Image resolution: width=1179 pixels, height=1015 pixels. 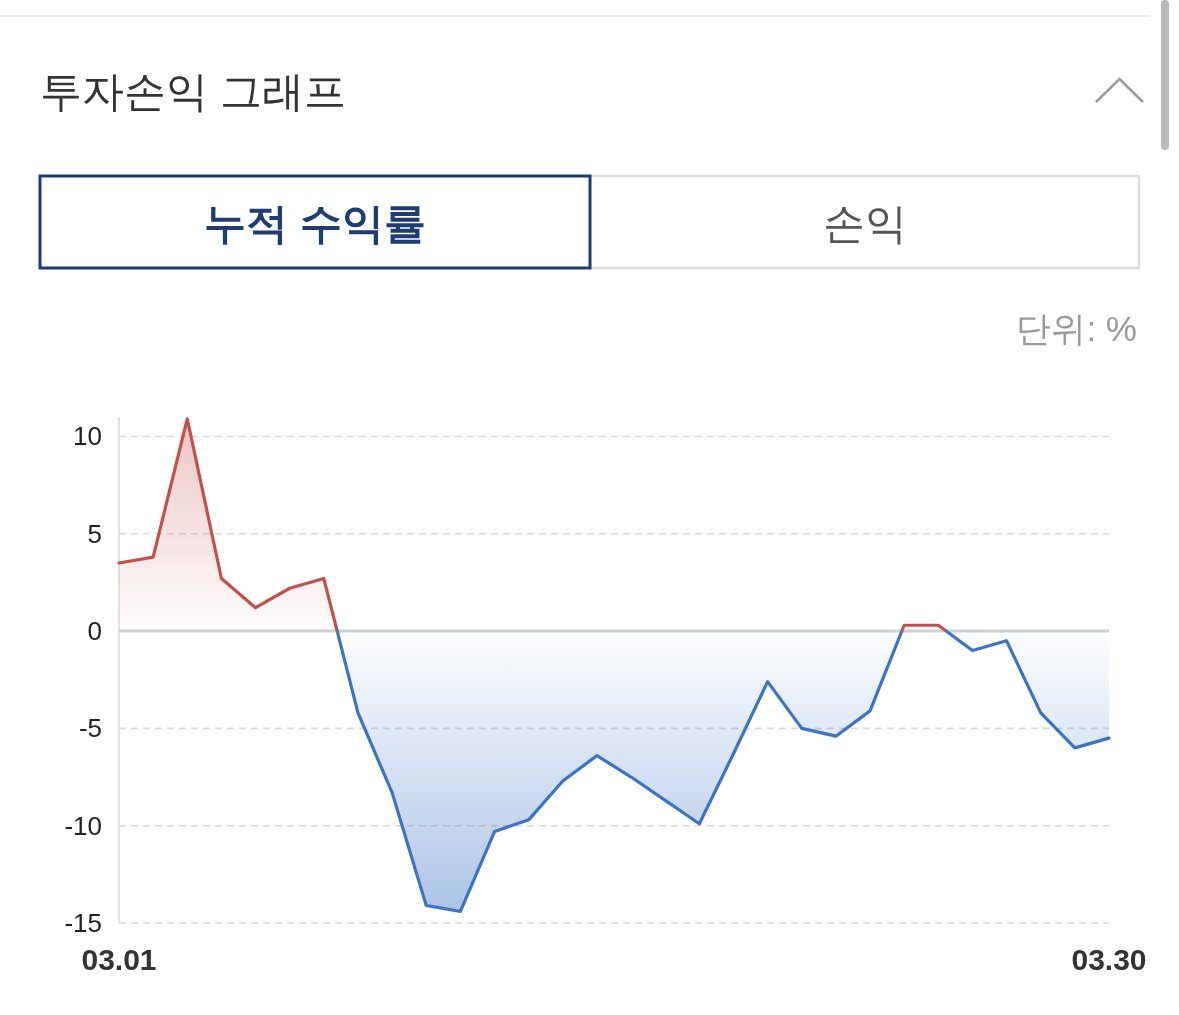 What do you see at coordinates (315, 222) in the screenshot?
I see `tab: 누적 수익률` at bounding box center [315, 222].